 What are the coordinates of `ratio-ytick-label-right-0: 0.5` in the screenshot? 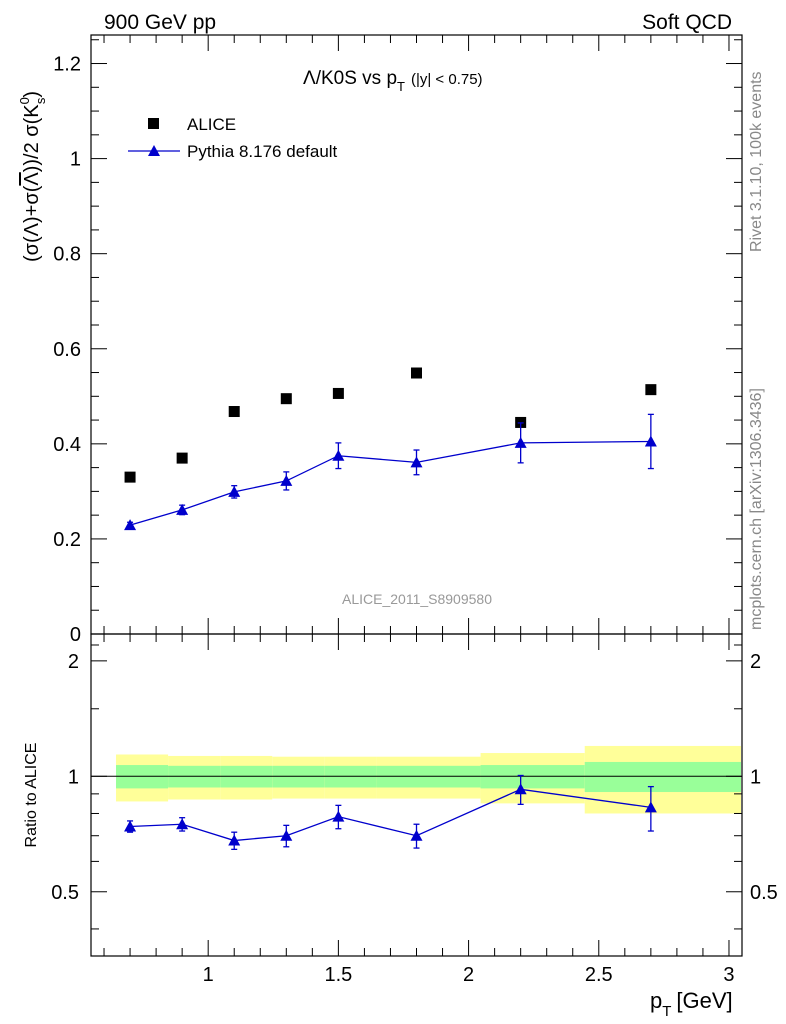 It's located at (764, 893).